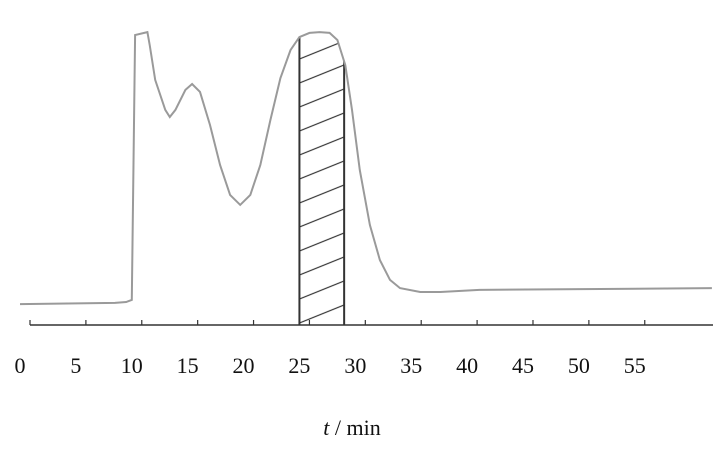 The width and height of the screenshot is (728, 455). I want to click on x-tick-label: 20, so click(244, 365).